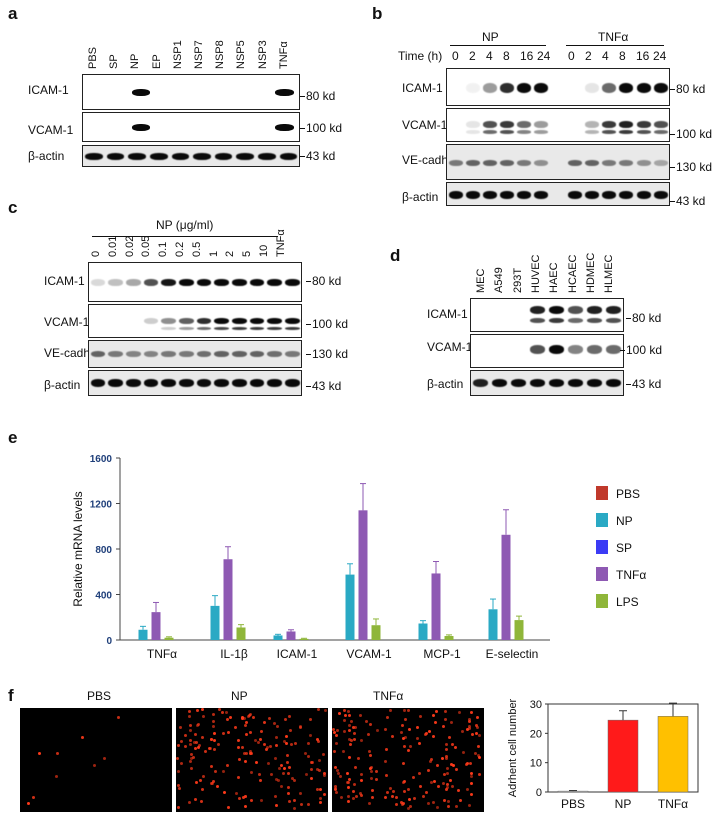 The height and width of the screenshot is (816, 716). I want to click on lane-label: HAEC, so click(554, 277).